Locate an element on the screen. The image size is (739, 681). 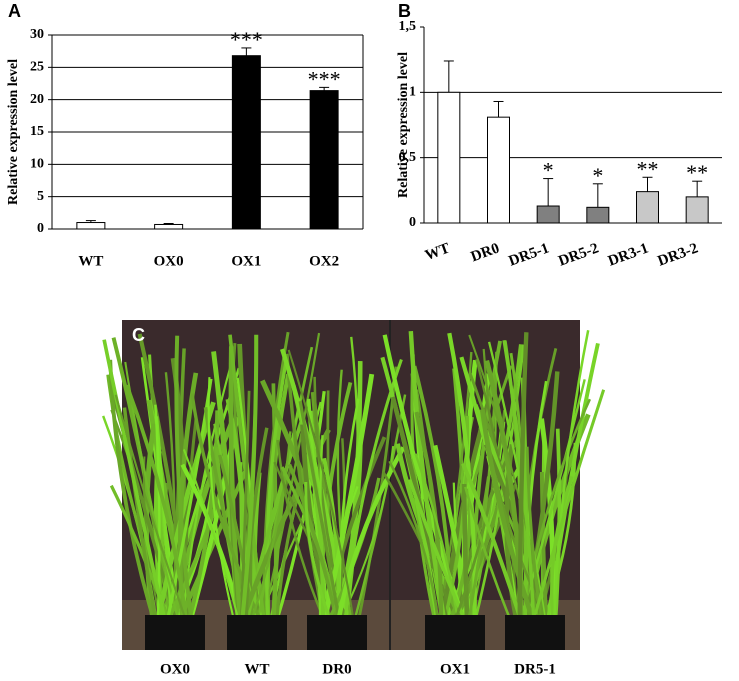
y-tick-label: 30 is located at coordinates (37, 34).